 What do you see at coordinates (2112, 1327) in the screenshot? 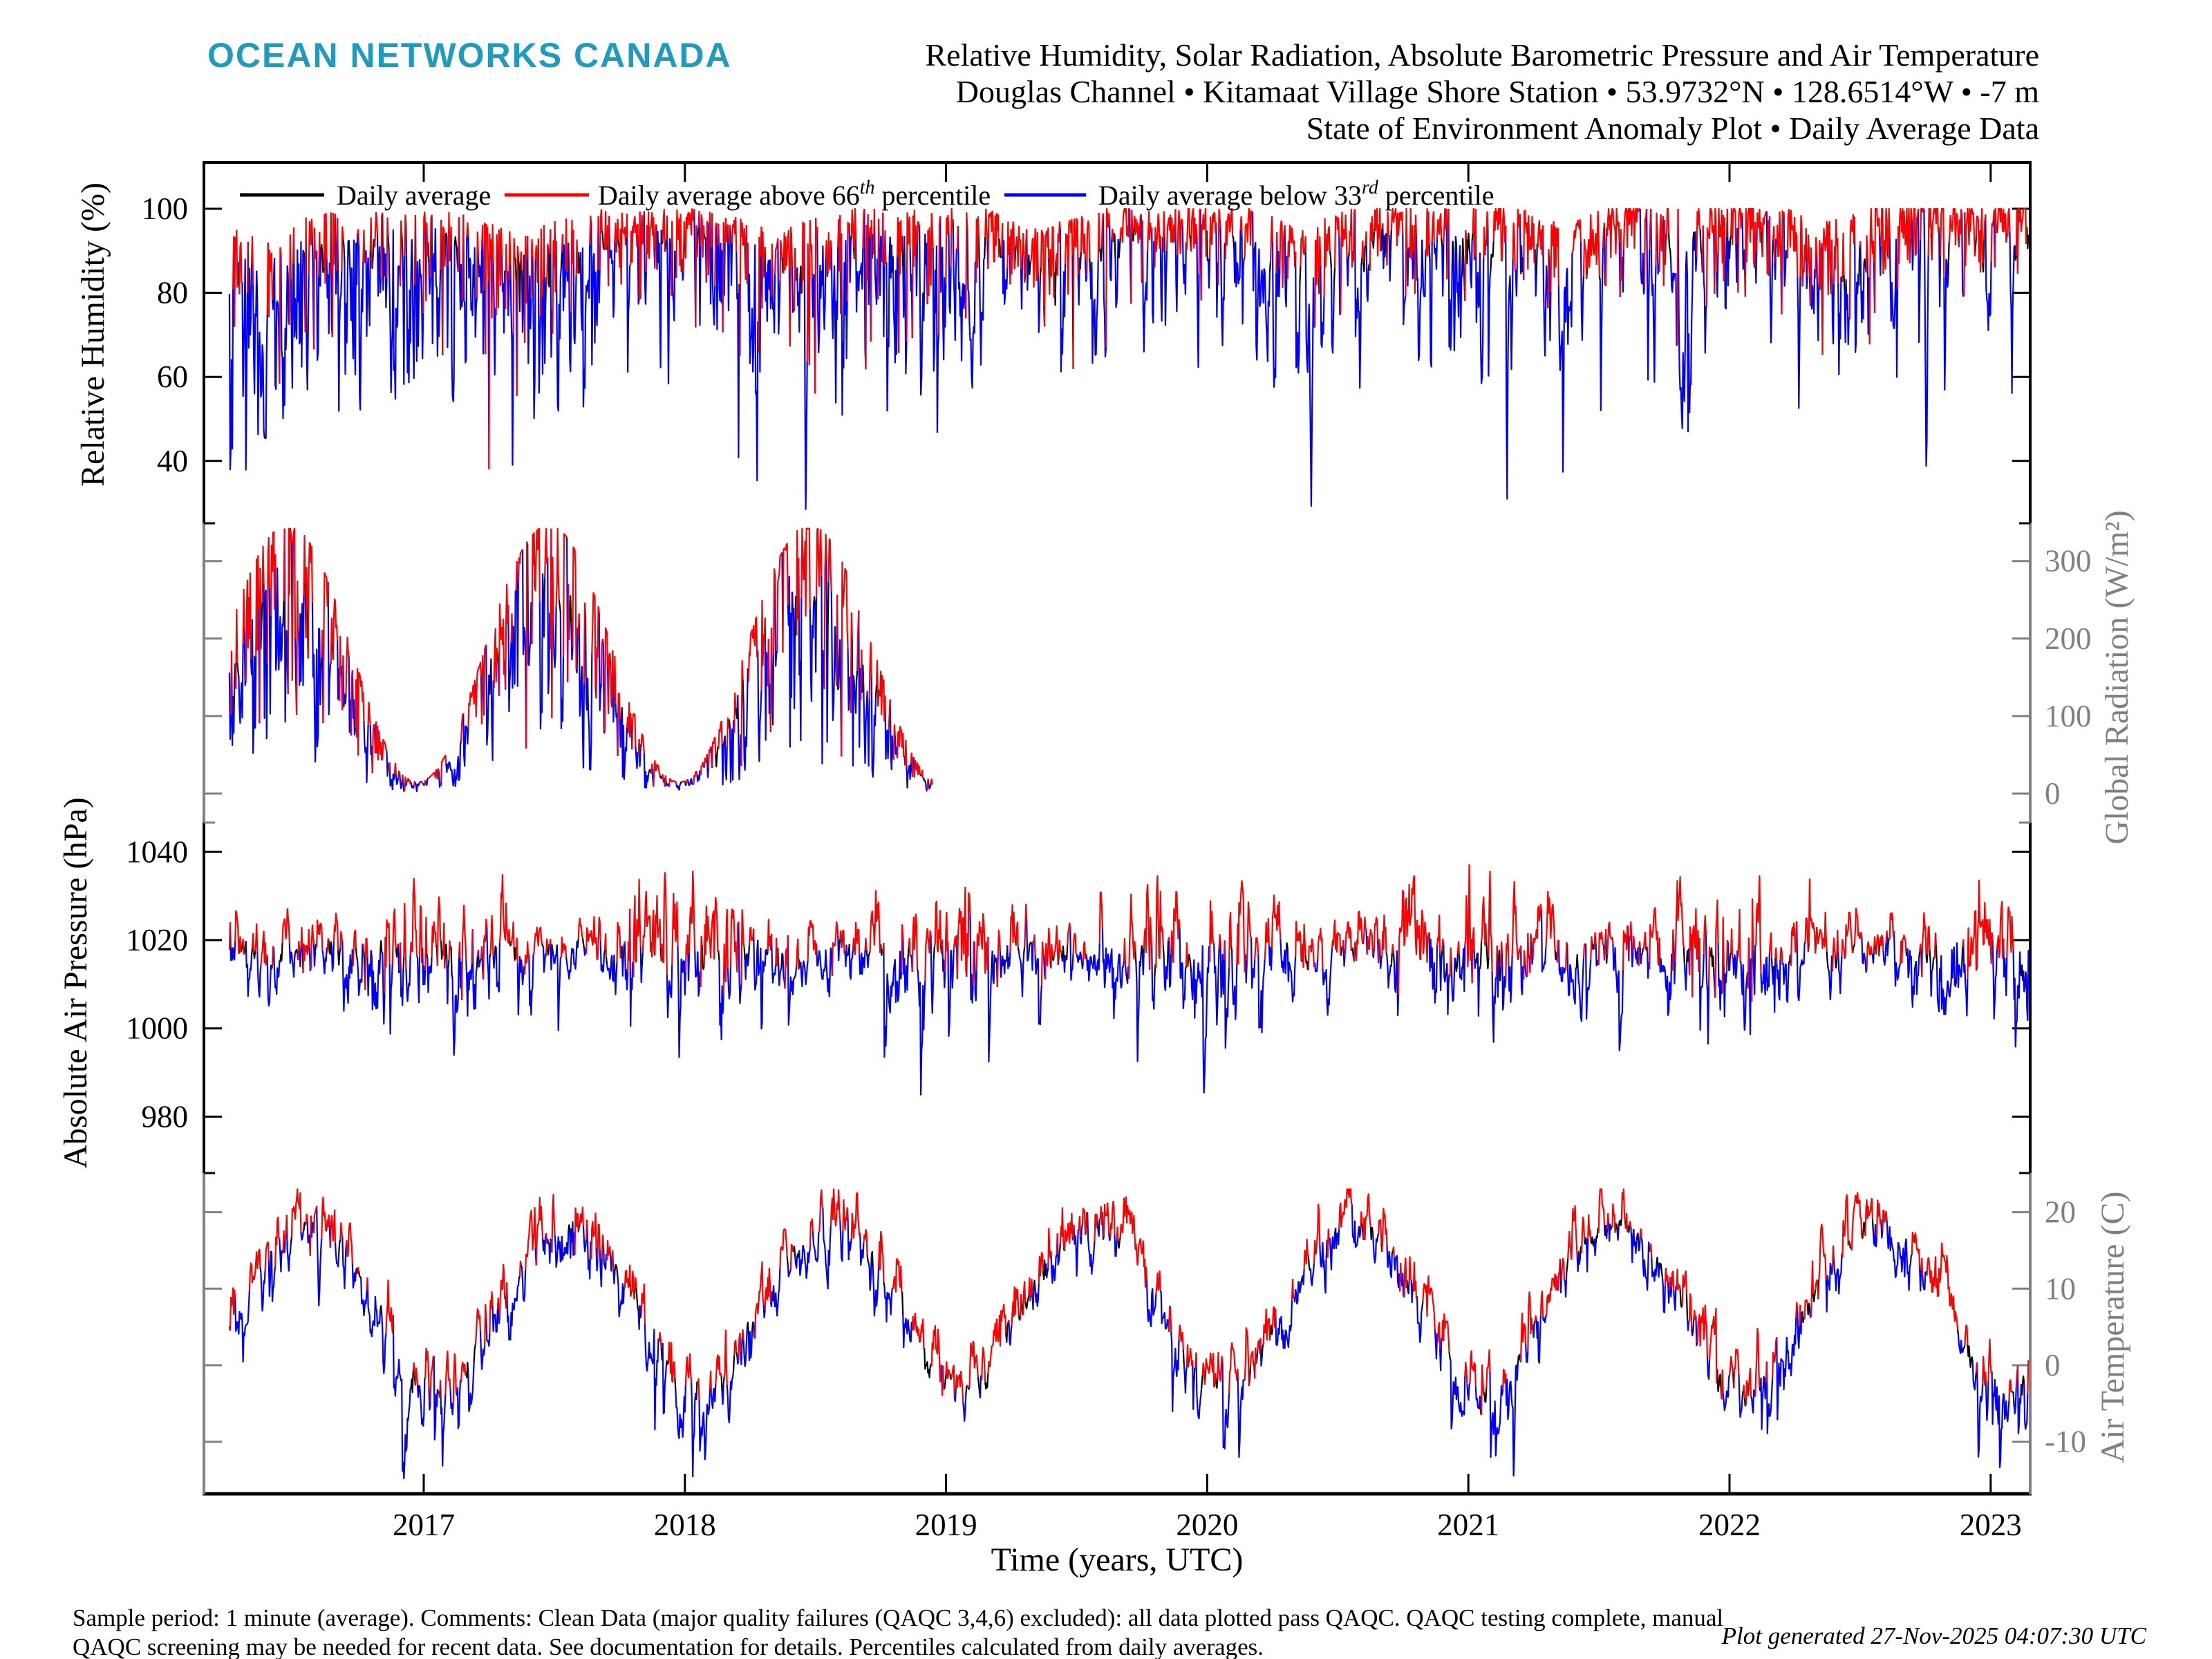
I see `temperature-axis-title: Air Temperature (C)` at bounding box center [2112, 1327].